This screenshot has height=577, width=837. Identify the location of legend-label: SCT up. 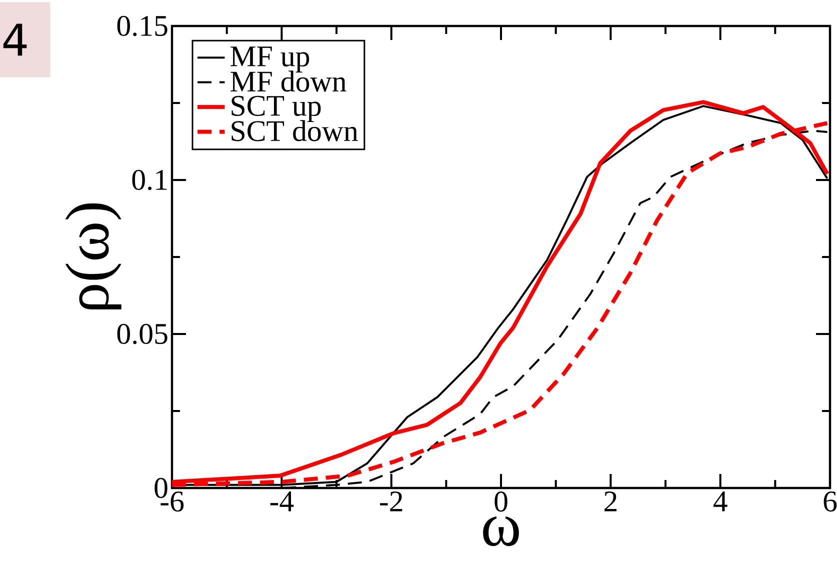
(276, 109).